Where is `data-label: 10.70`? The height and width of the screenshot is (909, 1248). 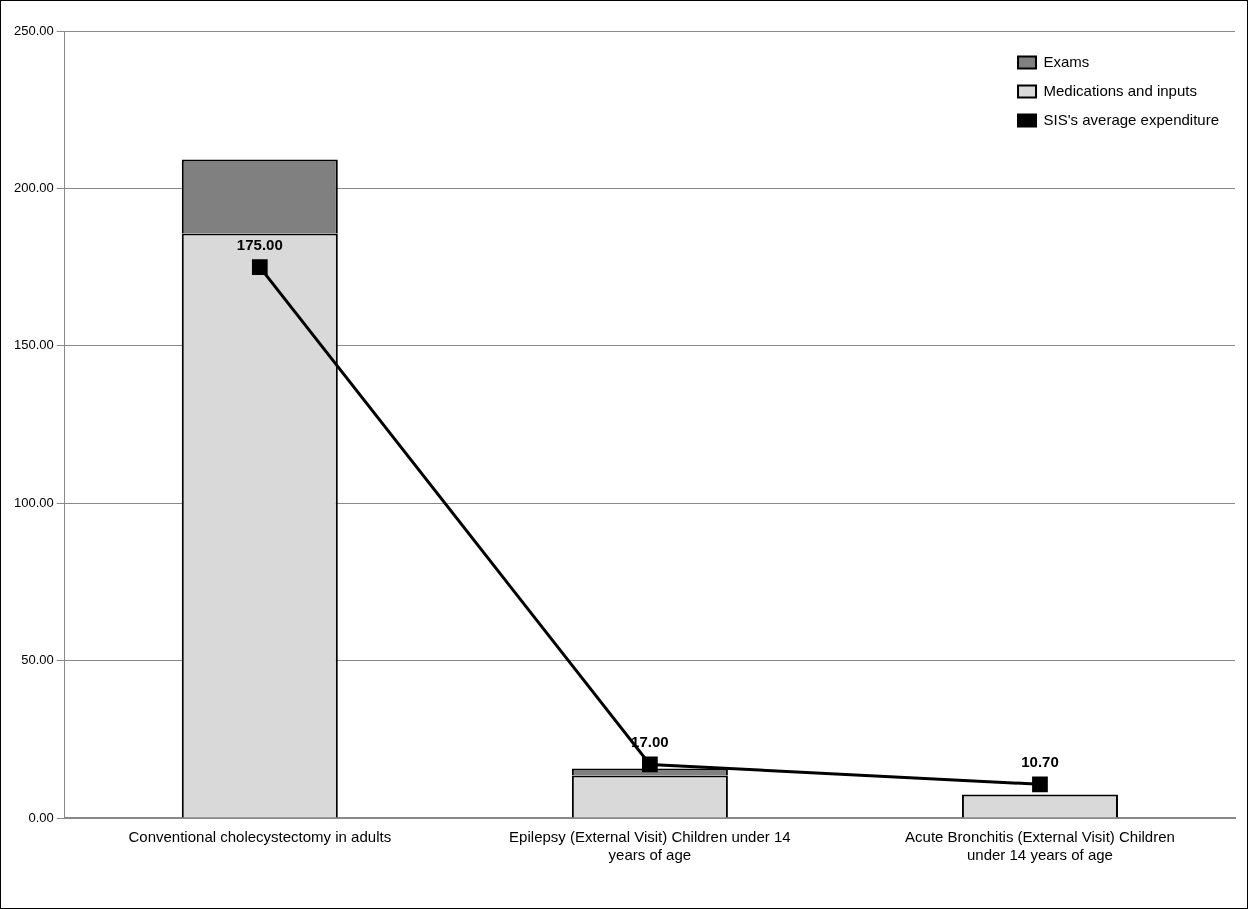 data-label: 10.70 is located at coordinates (1040, 761).